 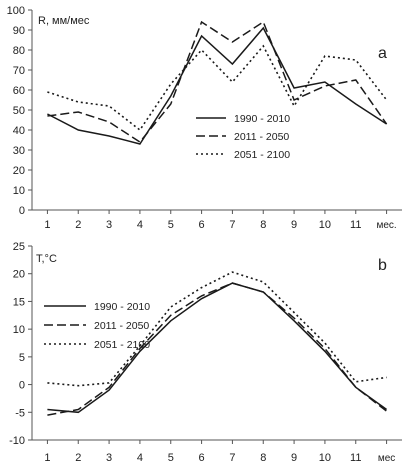 I want to click on x-axis-label: мес., so click(x=386, y=225).